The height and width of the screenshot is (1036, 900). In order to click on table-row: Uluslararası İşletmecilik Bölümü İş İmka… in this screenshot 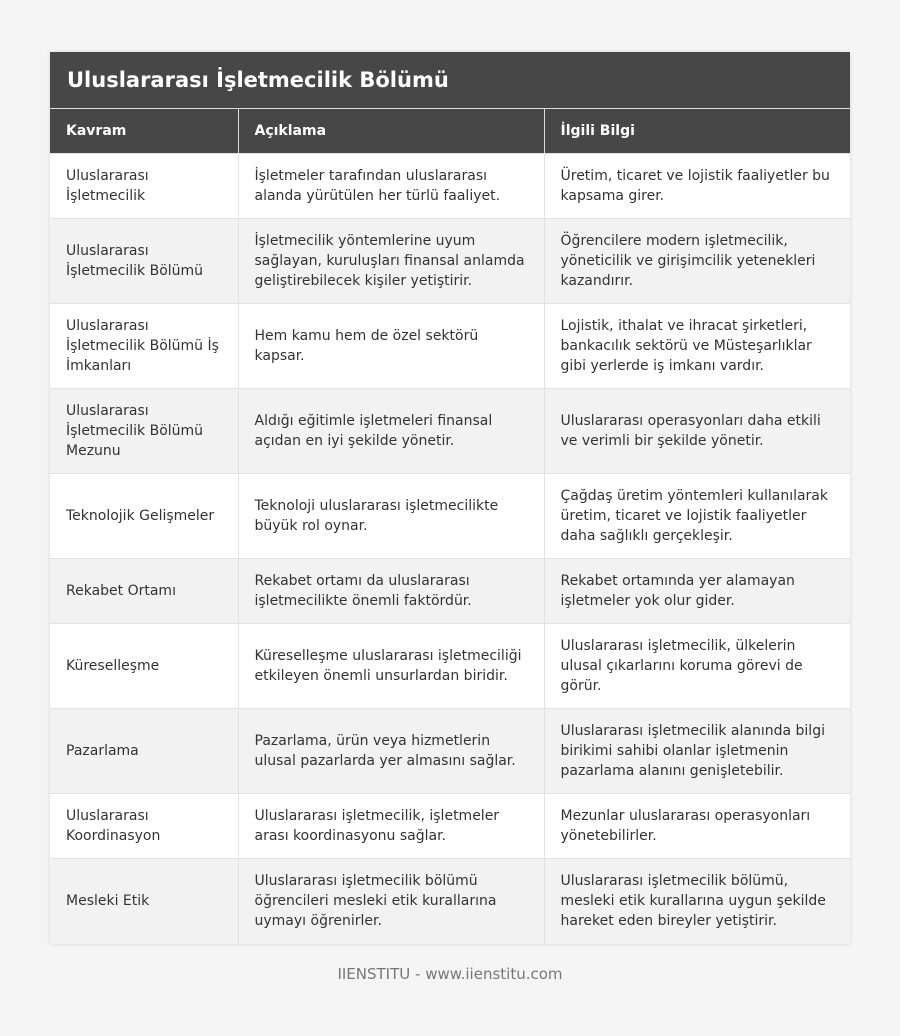, I will do `click(450, 346)`.